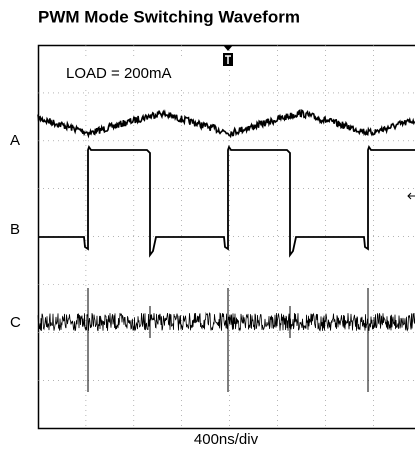 The width and height of the screenshot is (415, 449). What do you see at coordinates (226, 439) in the screenshot?
I see `x-label: 400ns/div` at bounding box center [226, 439].